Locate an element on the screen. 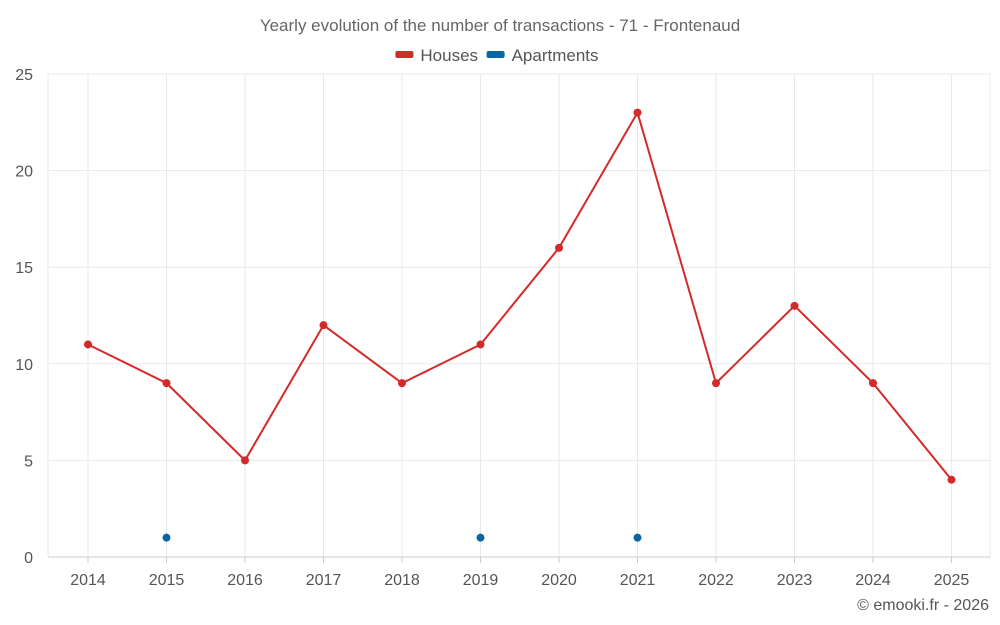 The image size is (1000, 625). series-apartments is located at coordinates (402, 537).